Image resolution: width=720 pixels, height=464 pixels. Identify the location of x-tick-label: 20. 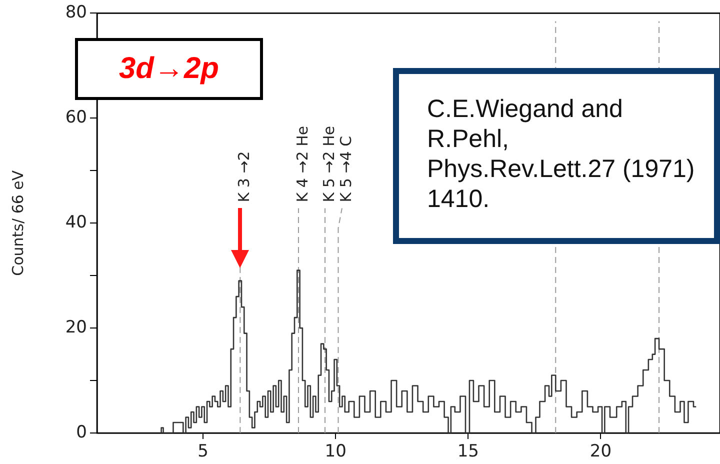
(601, 452).